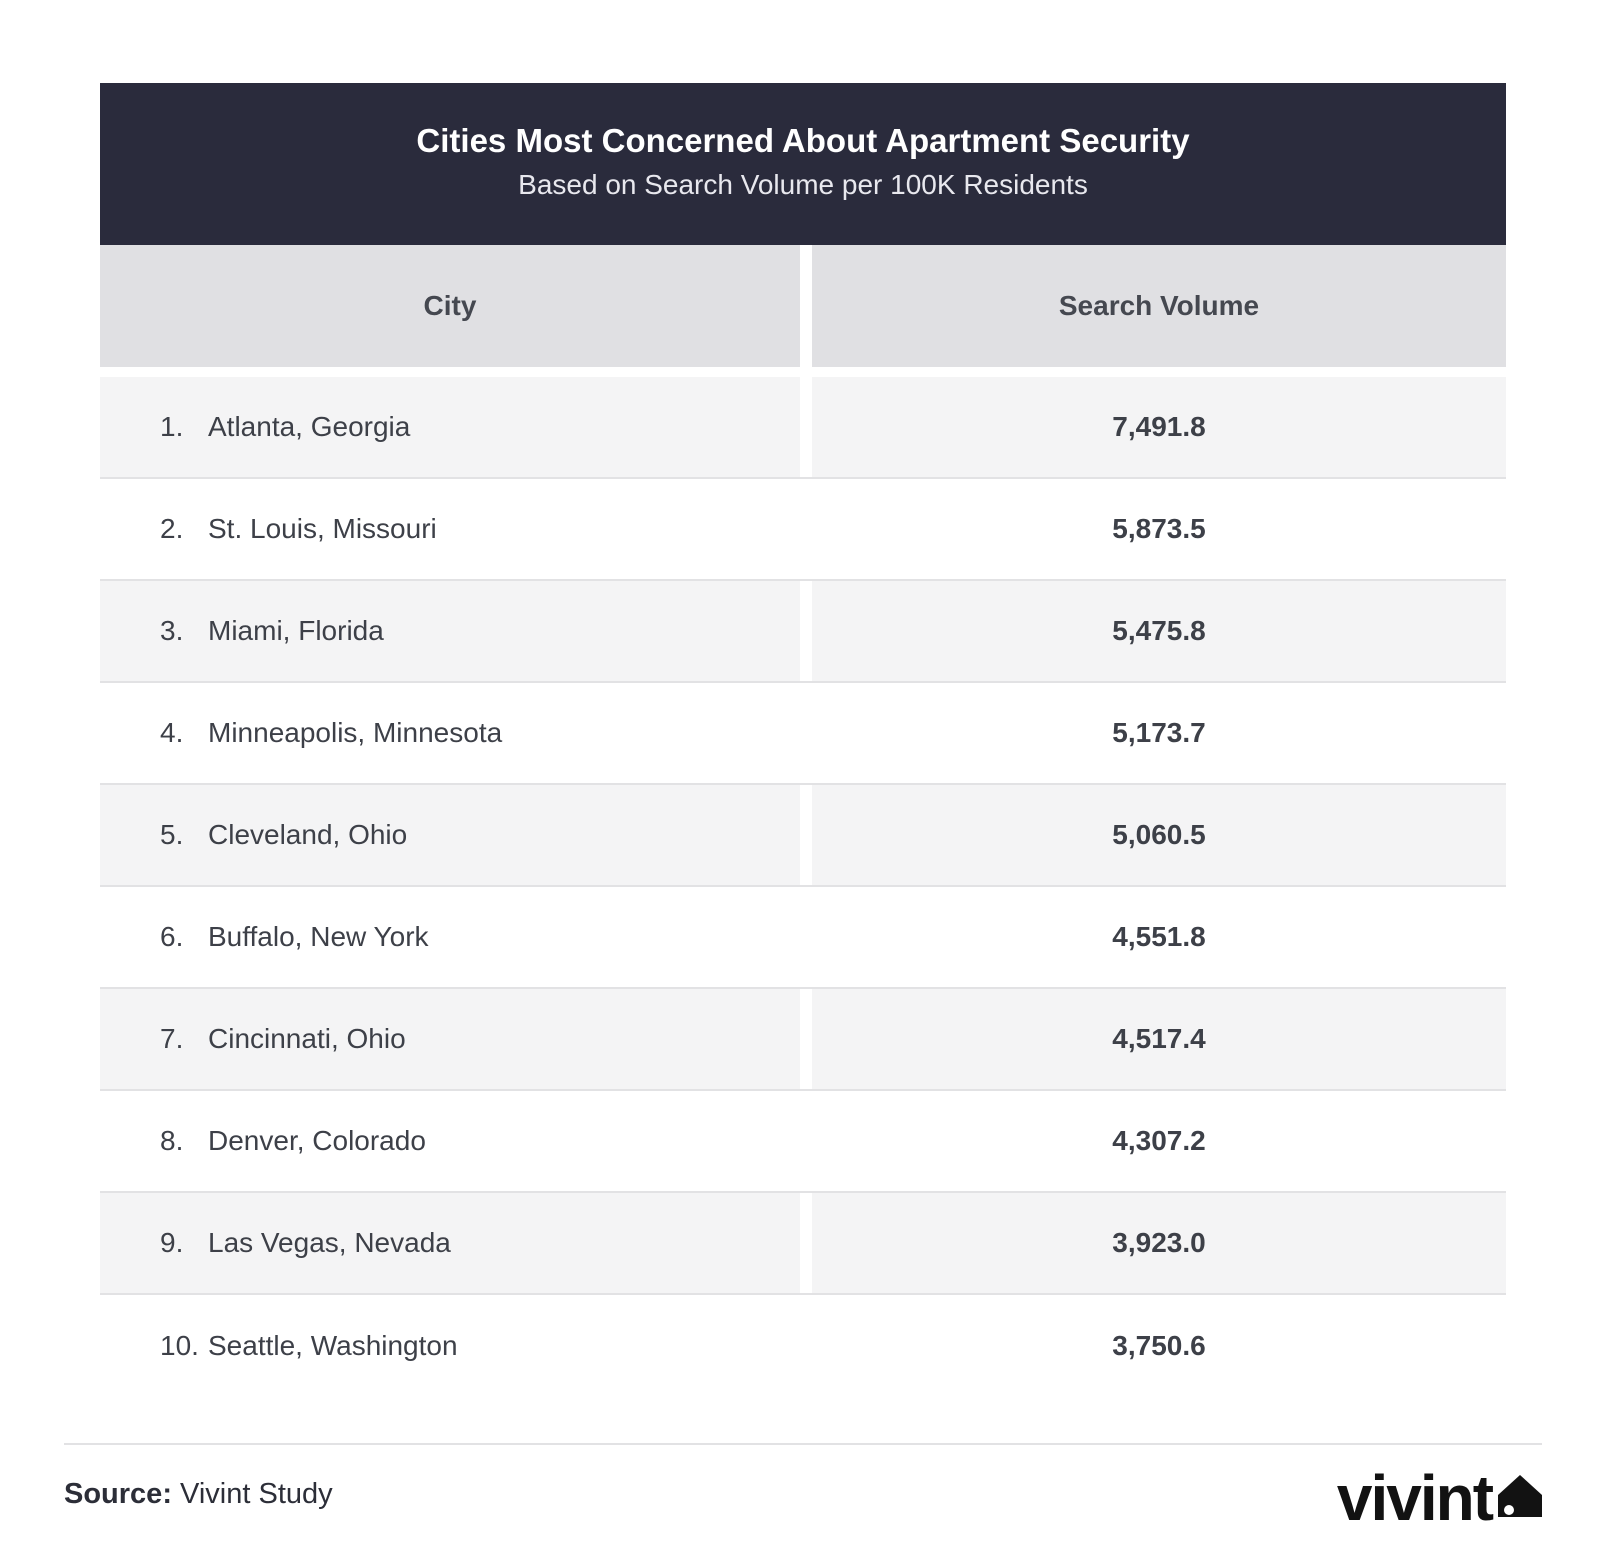 The width and height of the screenshot is (1600, 1560). I want to click on city-cell: 7. Cincinnati, Ohio, so click(450, 1039).